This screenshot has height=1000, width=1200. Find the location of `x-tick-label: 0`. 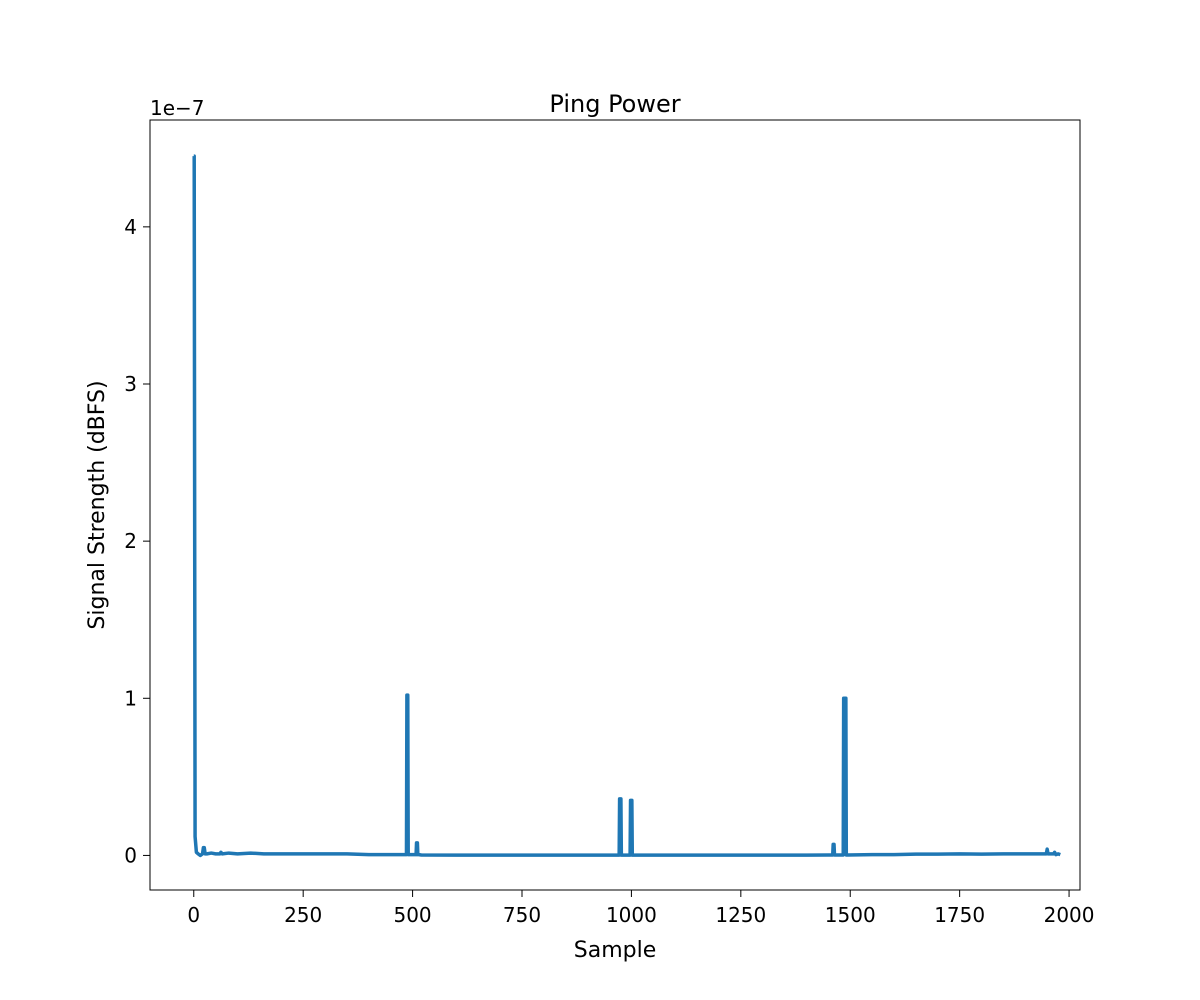

x-tick-label: 0 is located at coordinates (193, 915).